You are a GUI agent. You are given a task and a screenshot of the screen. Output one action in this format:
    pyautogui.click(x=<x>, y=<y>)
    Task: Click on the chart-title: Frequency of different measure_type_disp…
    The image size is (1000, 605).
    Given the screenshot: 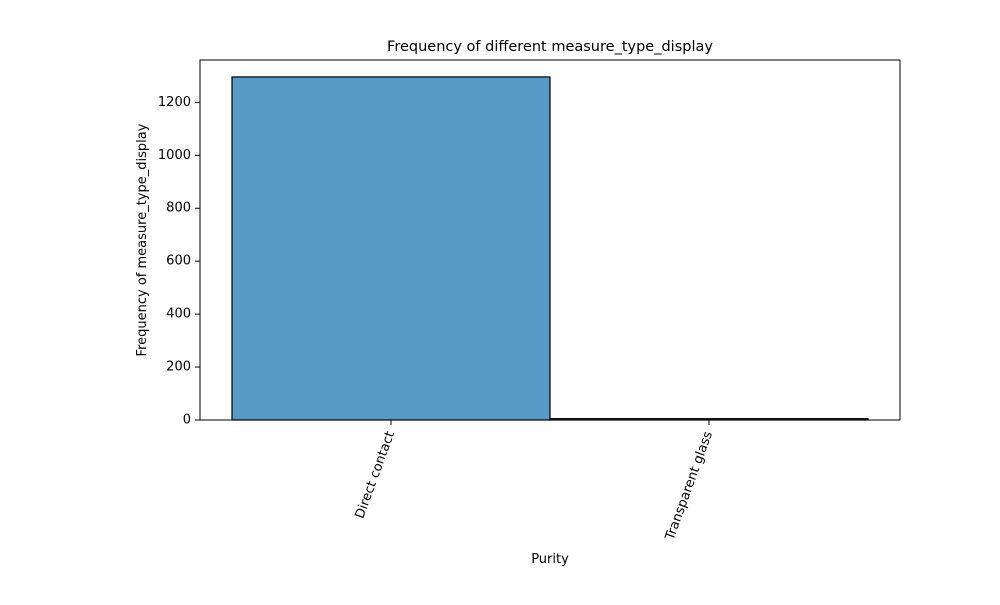 What is the action you would take?
    pyautogui.click(x=550, y=47)
    